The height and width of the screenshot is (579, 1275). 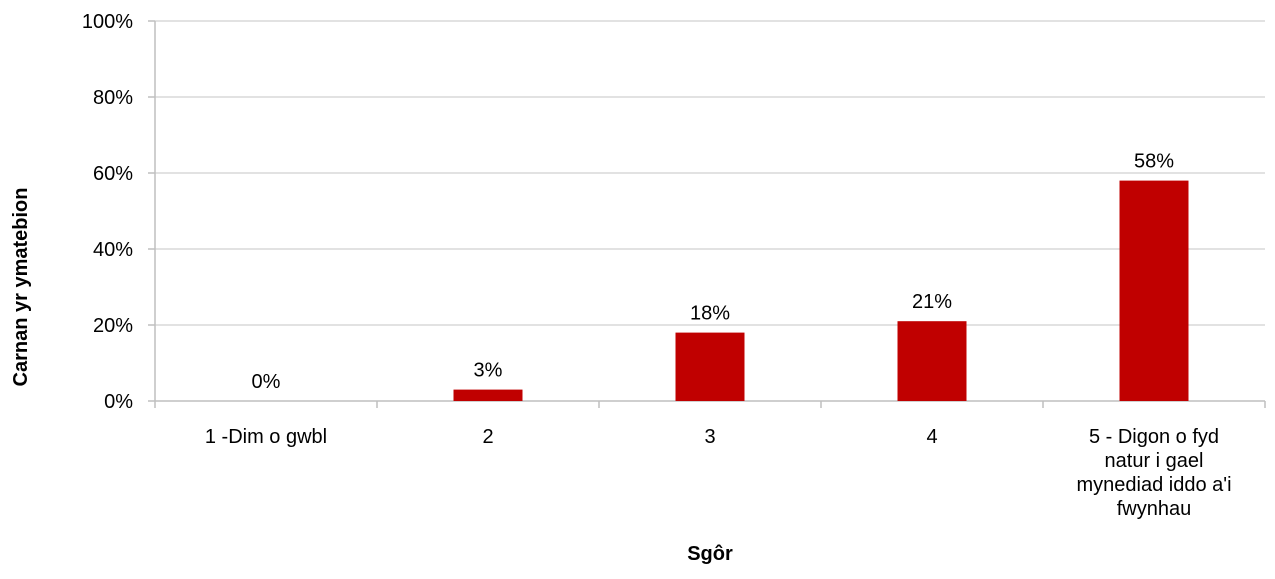 What do you see at coordinates (21, 287) in the screenshot?
I see `y-axis-title: Carnan yr ymatebion` at bounding box center [21, 287].